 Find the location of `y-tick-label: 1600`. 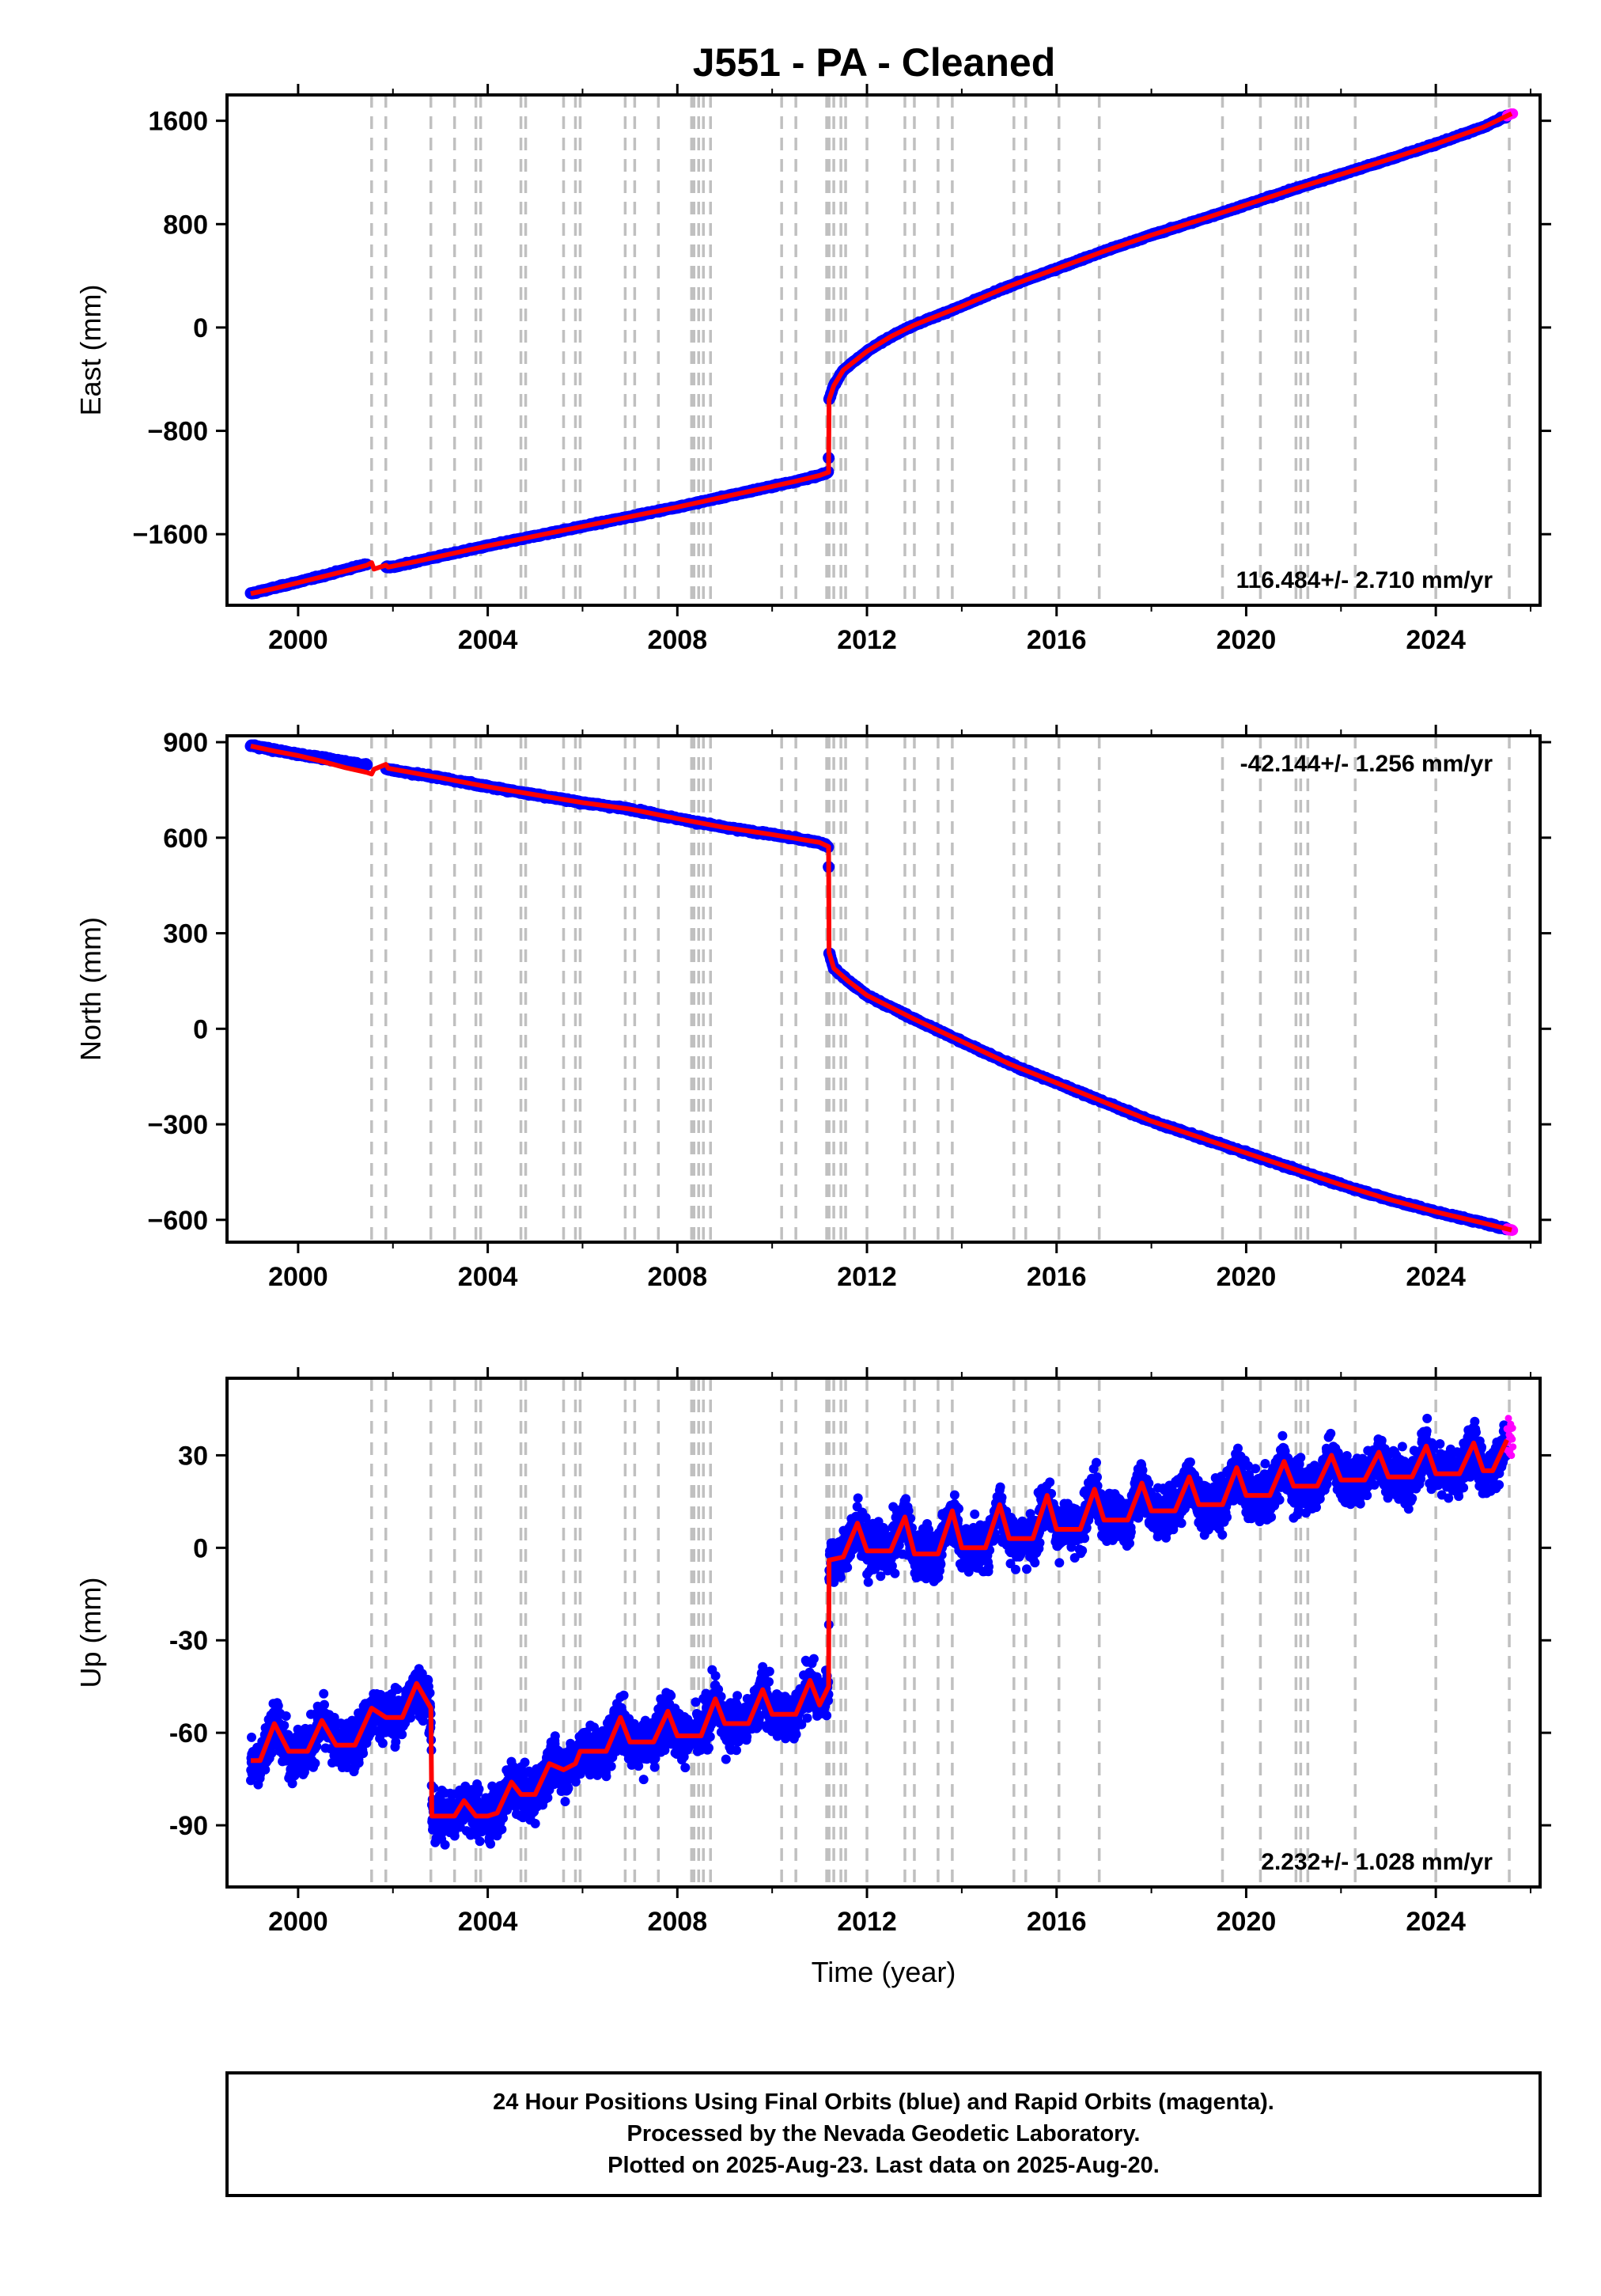

y-tick-label: 1600 is located at coordinates (178, 122).